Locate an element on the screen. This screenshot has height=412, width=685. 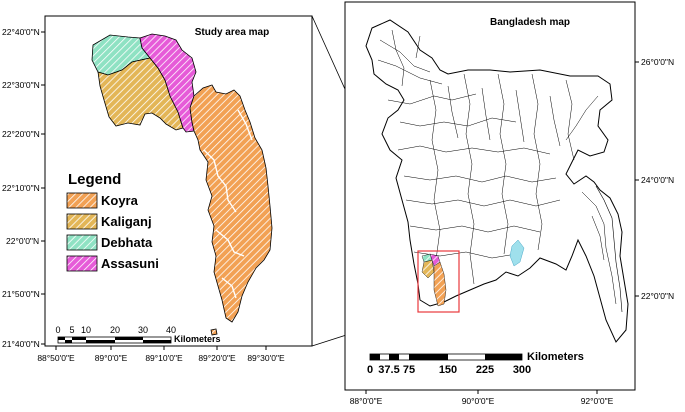
lon-label-5: 89°30'0"E is located at coordinates (266, 358).